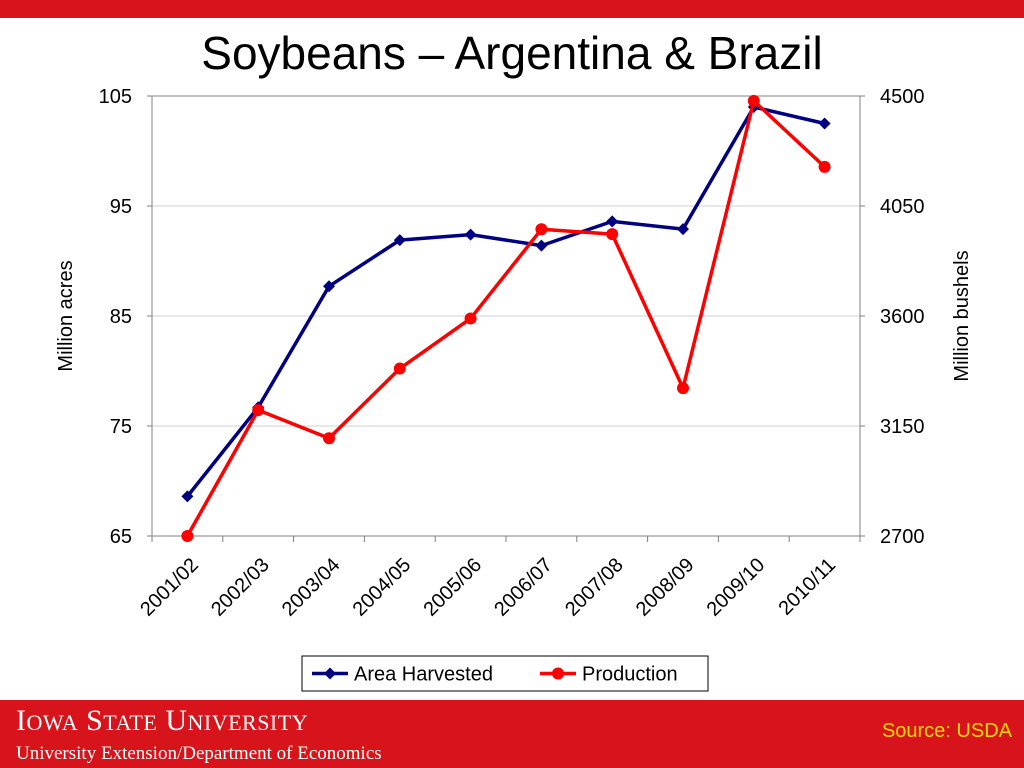  I want to click on x-tick-label: 2003/04, so click(311, 587).